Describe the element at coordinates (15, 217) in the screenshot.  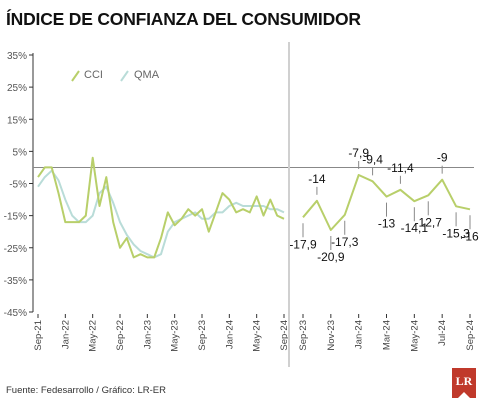
I see `y-tick-label: -15%` at that location.